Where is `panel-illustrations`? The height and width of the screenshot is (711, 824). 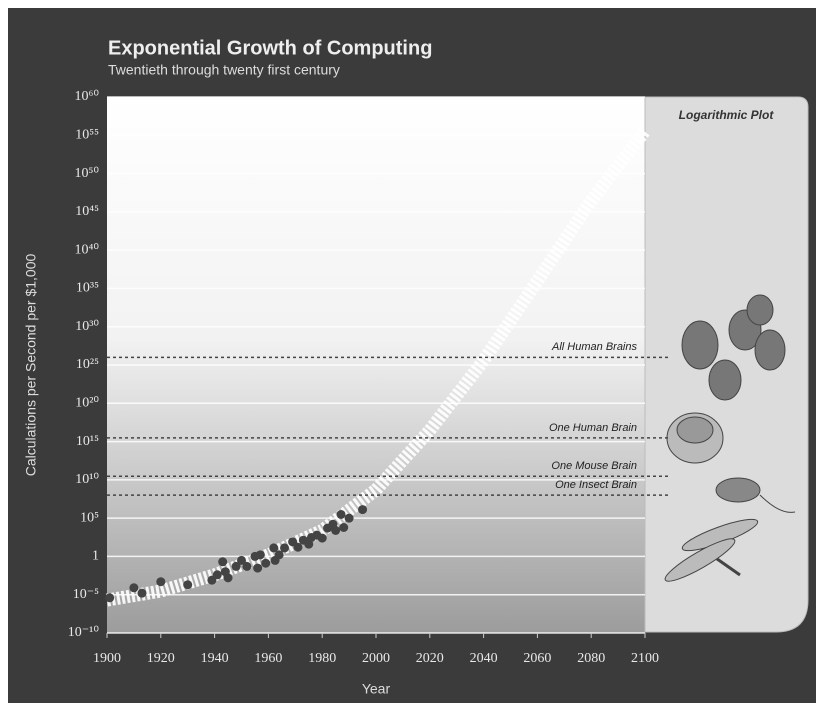 panel-illustrations is located at coordinates (730, 438).